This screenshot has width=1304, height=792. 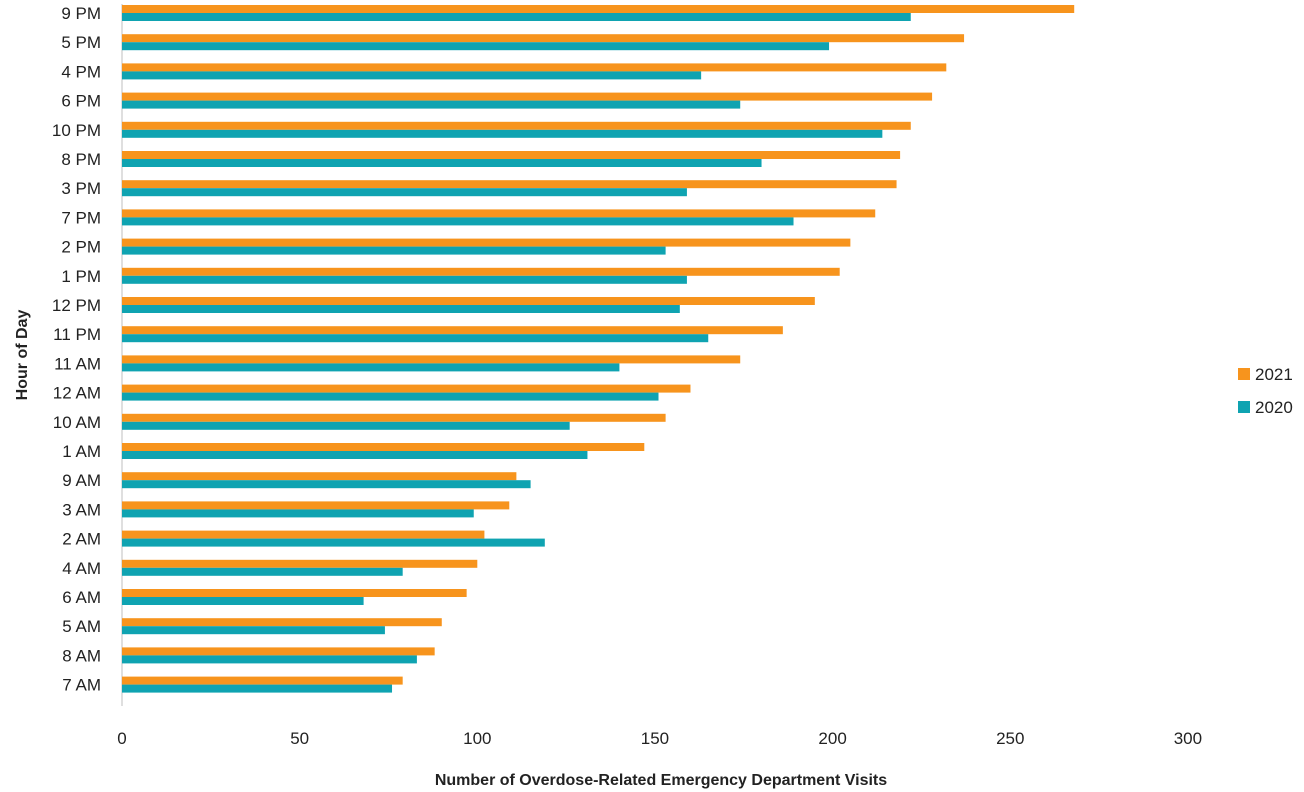 What do you see at coordinates (516, 17) in the screenshot?
I see `bar-2020-9-pm` at bounding box center [516, 17].